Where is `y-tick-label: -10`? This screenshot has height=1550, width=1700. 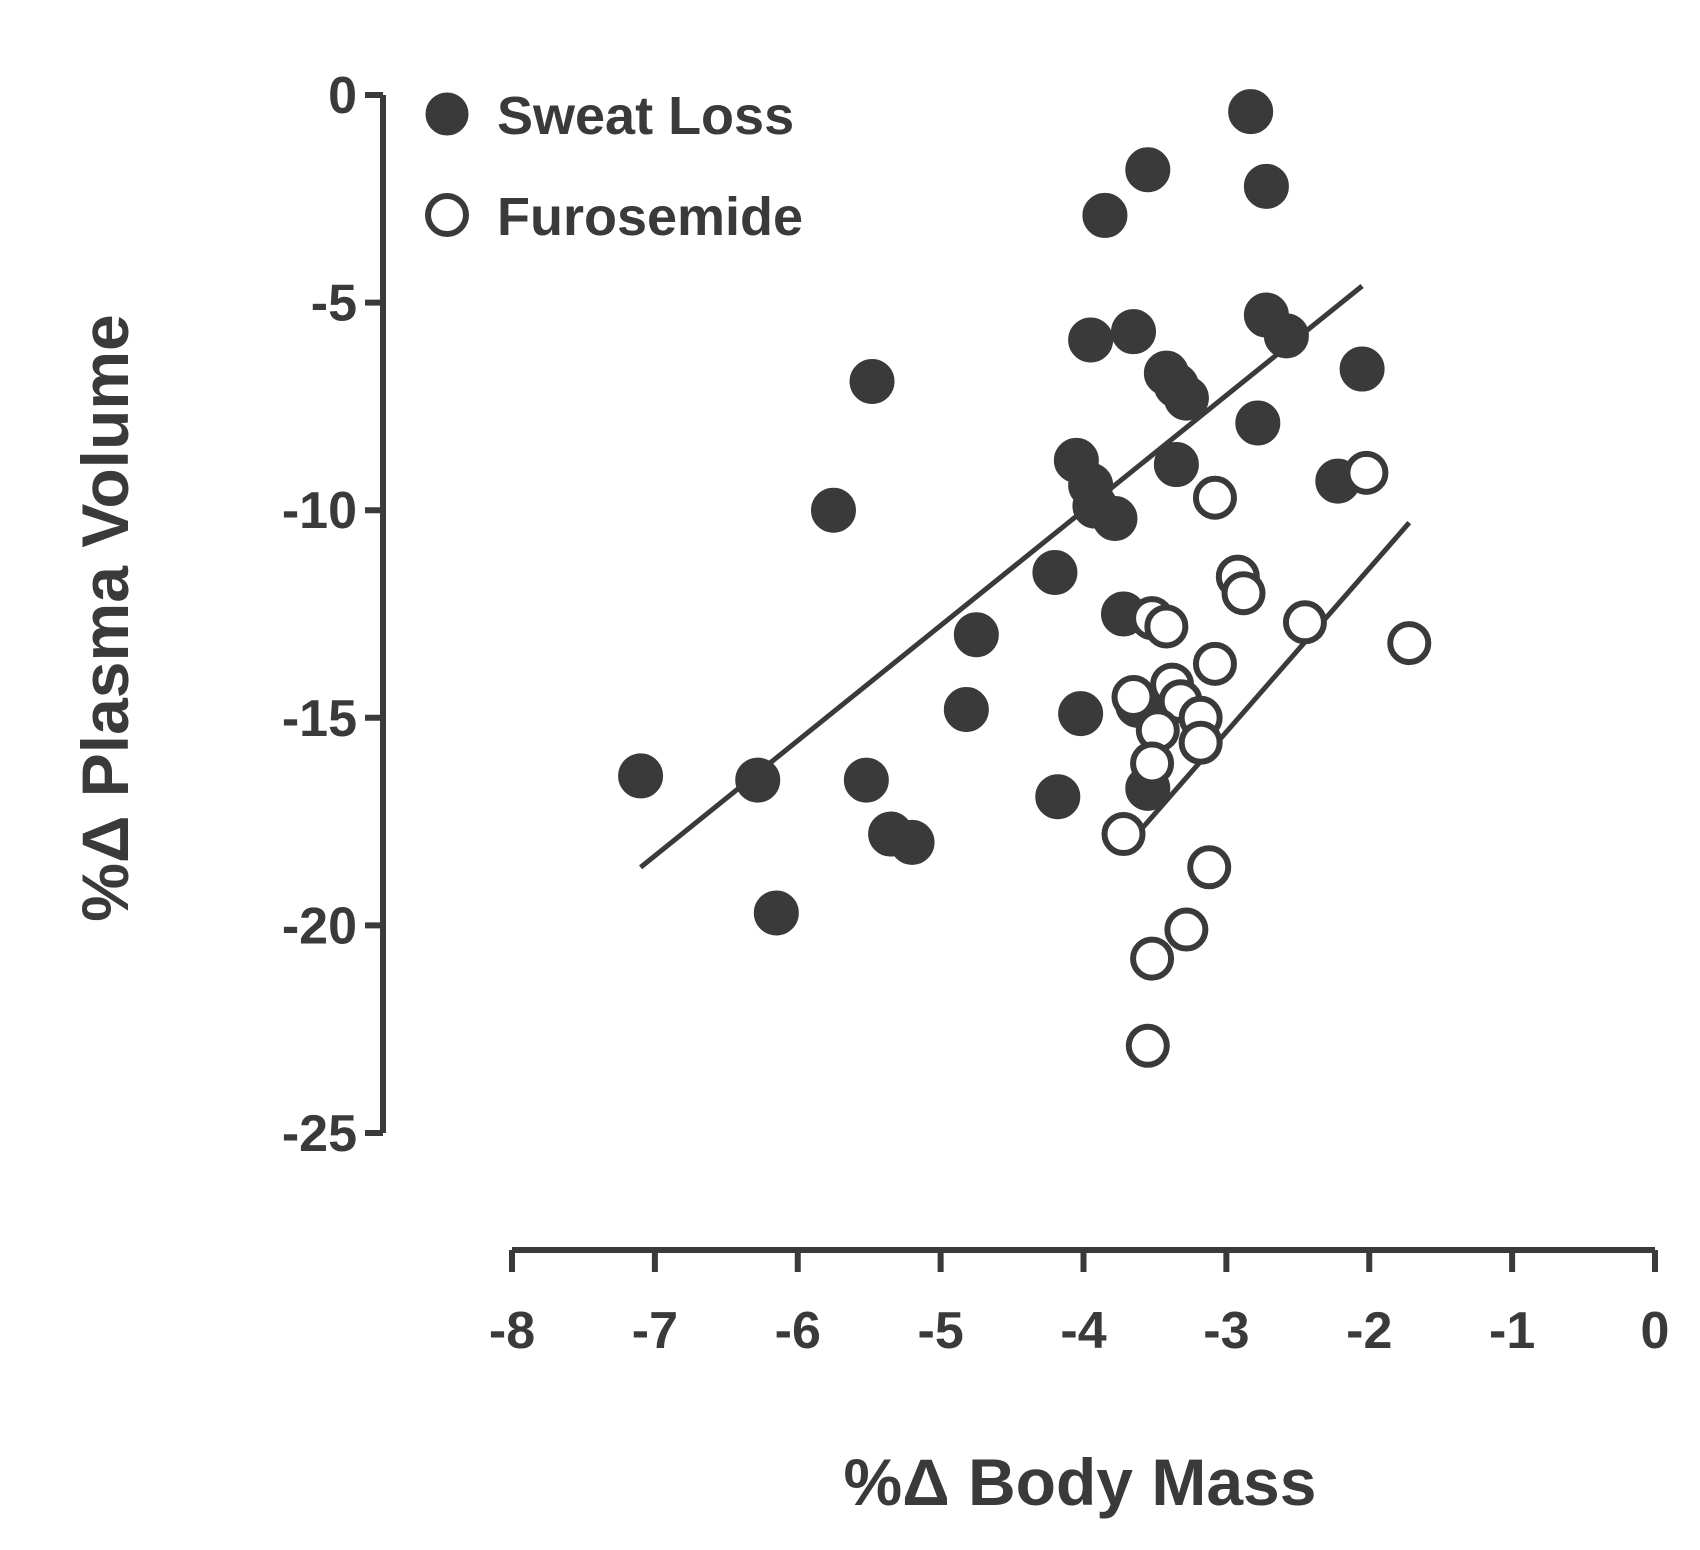 y-tick-label: -10 is located at coordinates (319, 511).